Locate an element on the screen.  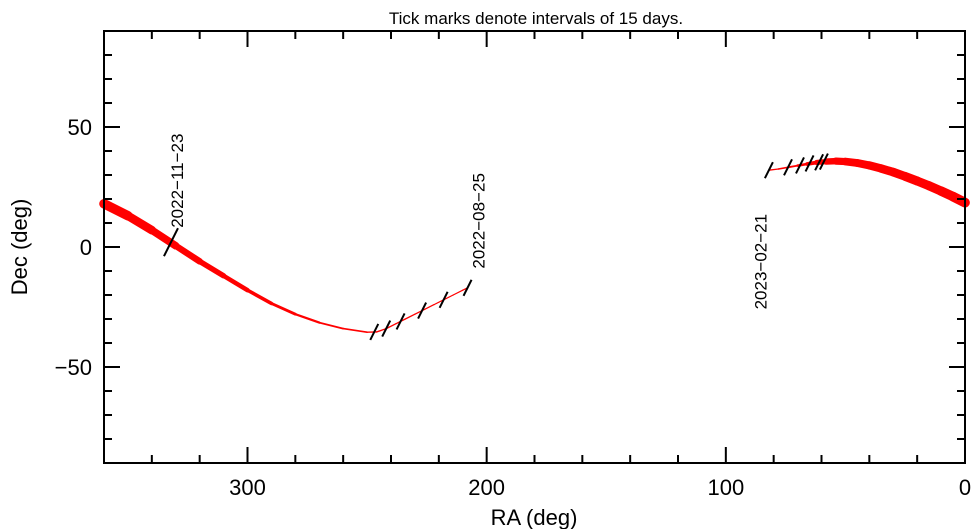
x-tick-label-300: 300 is located at coordinates (247, 487).